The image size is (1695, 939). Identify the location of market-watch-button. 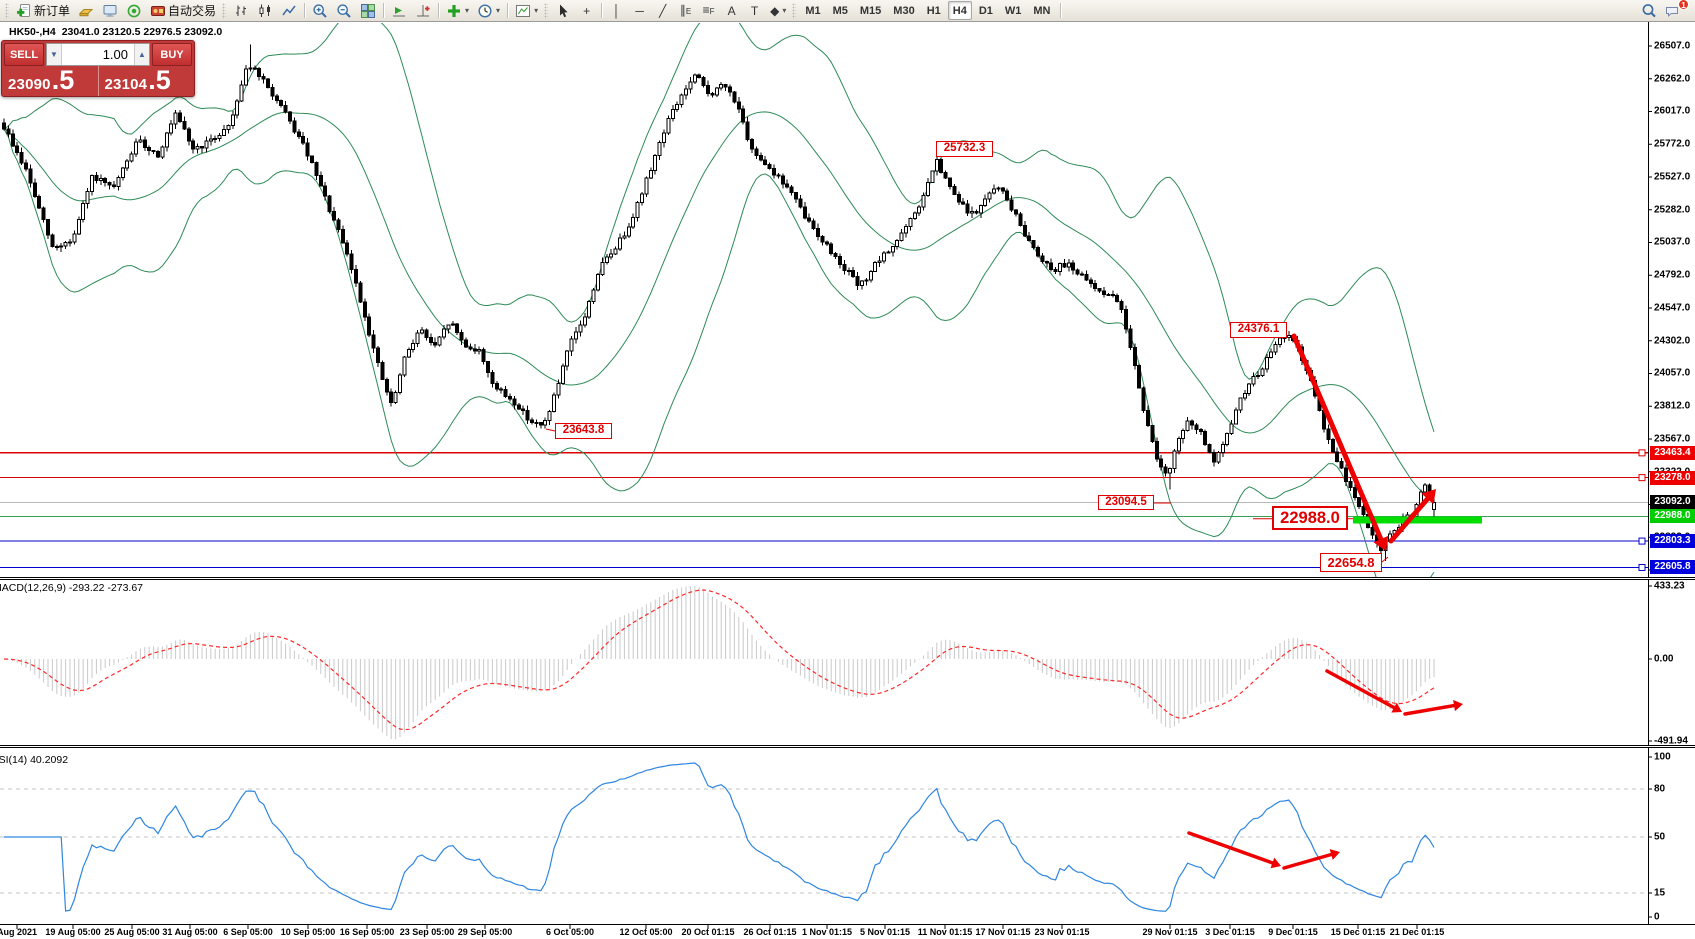
(110, 10).